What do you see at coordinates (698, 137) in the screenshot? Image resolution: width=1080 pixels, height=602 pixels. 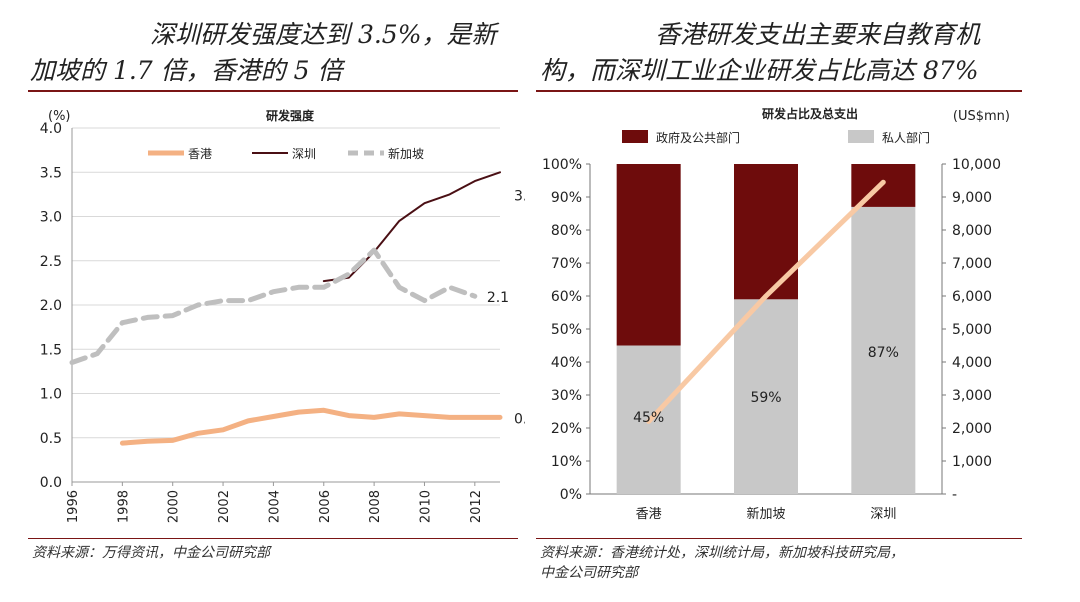 I see `bc-legend-label: 政府及公共部门` at bounding box center [698, 137].